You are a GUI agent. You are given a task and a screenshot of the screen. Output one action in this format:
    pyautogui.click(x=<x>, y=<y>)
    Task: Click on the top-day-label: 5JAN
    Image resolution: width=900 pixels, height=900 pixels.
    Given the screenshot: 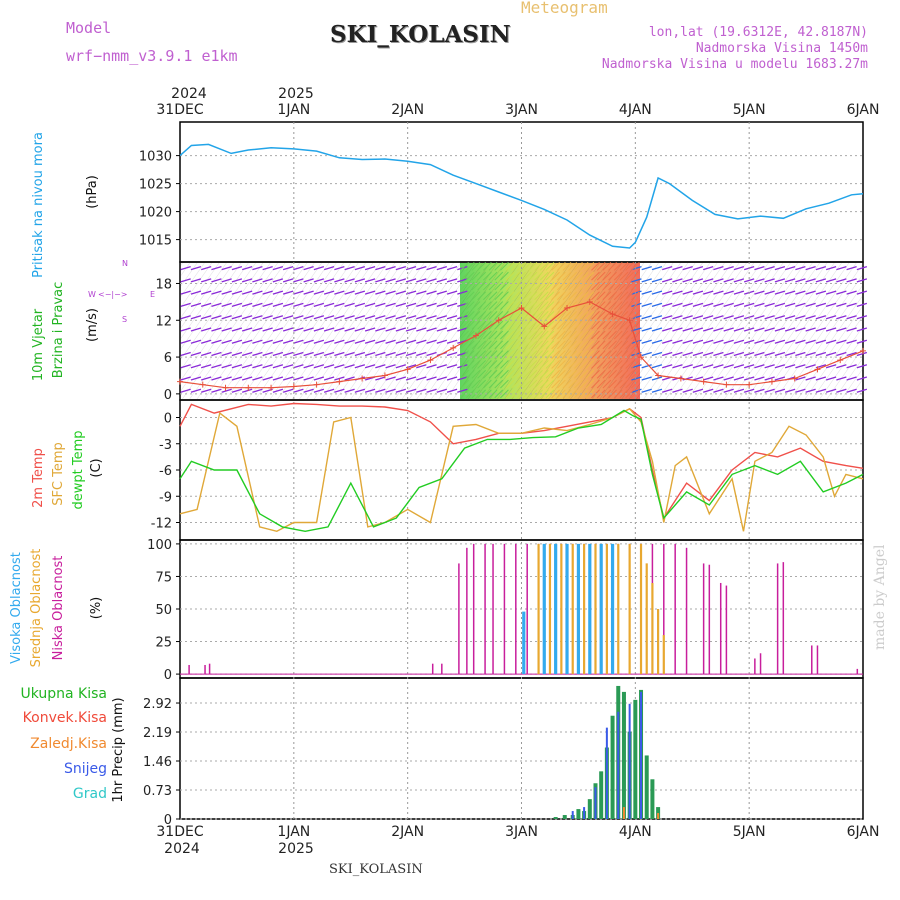 What is the action you would take?
    pyautogui.click(x=749, y=110)
    